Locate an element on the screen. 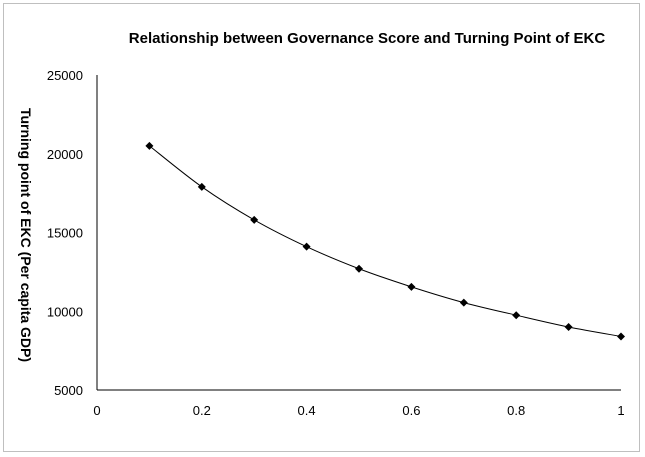 Image resolution: width=645 pixels, height=457 pixels. y-axis-label: Turning point of EKC (Per capita GDP) is located at coordinates (26, 235).